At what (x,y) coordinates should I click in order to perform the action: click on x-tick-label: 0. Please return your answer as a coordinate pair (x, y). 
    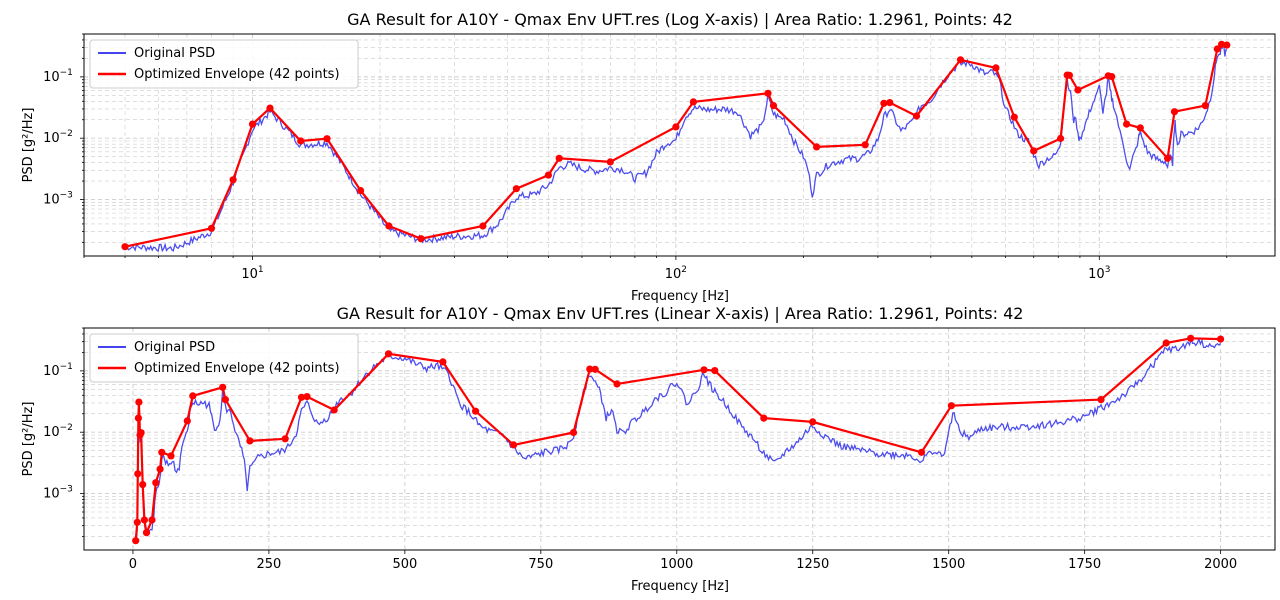
    Looking at the image, I should click on (133, 564).